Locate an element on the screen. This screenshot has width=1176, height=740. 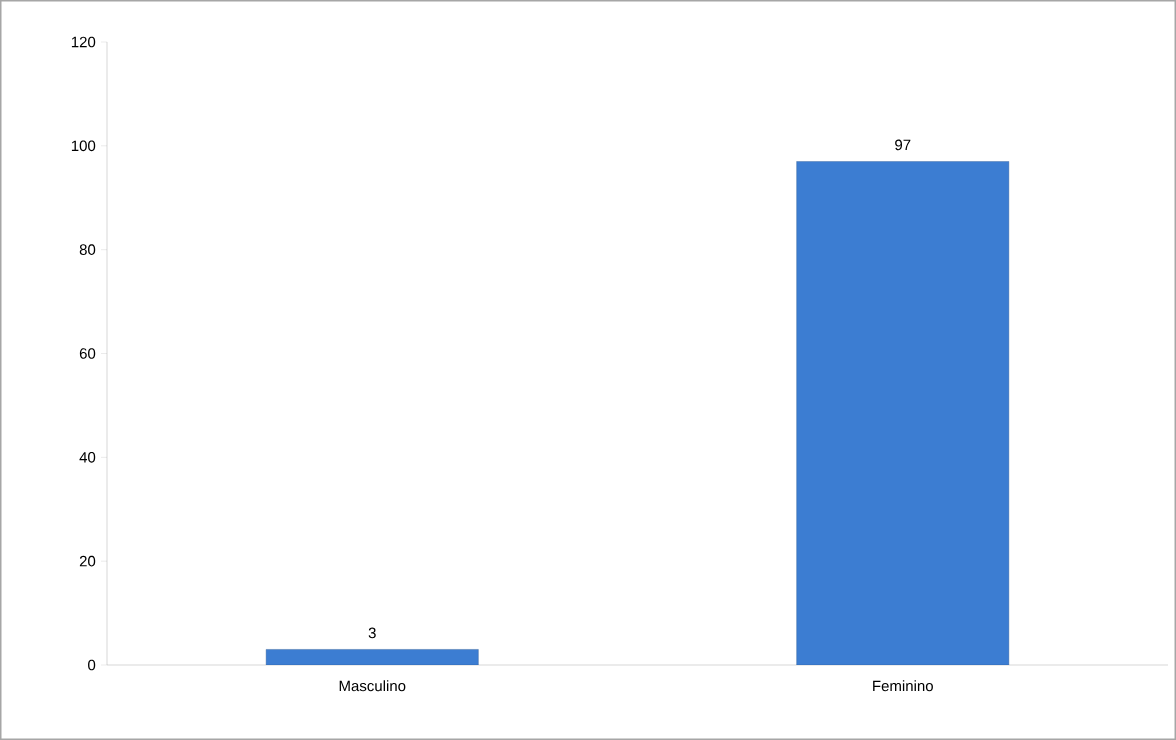
y-tick-label: 100 is located at coordinates (83, 146).